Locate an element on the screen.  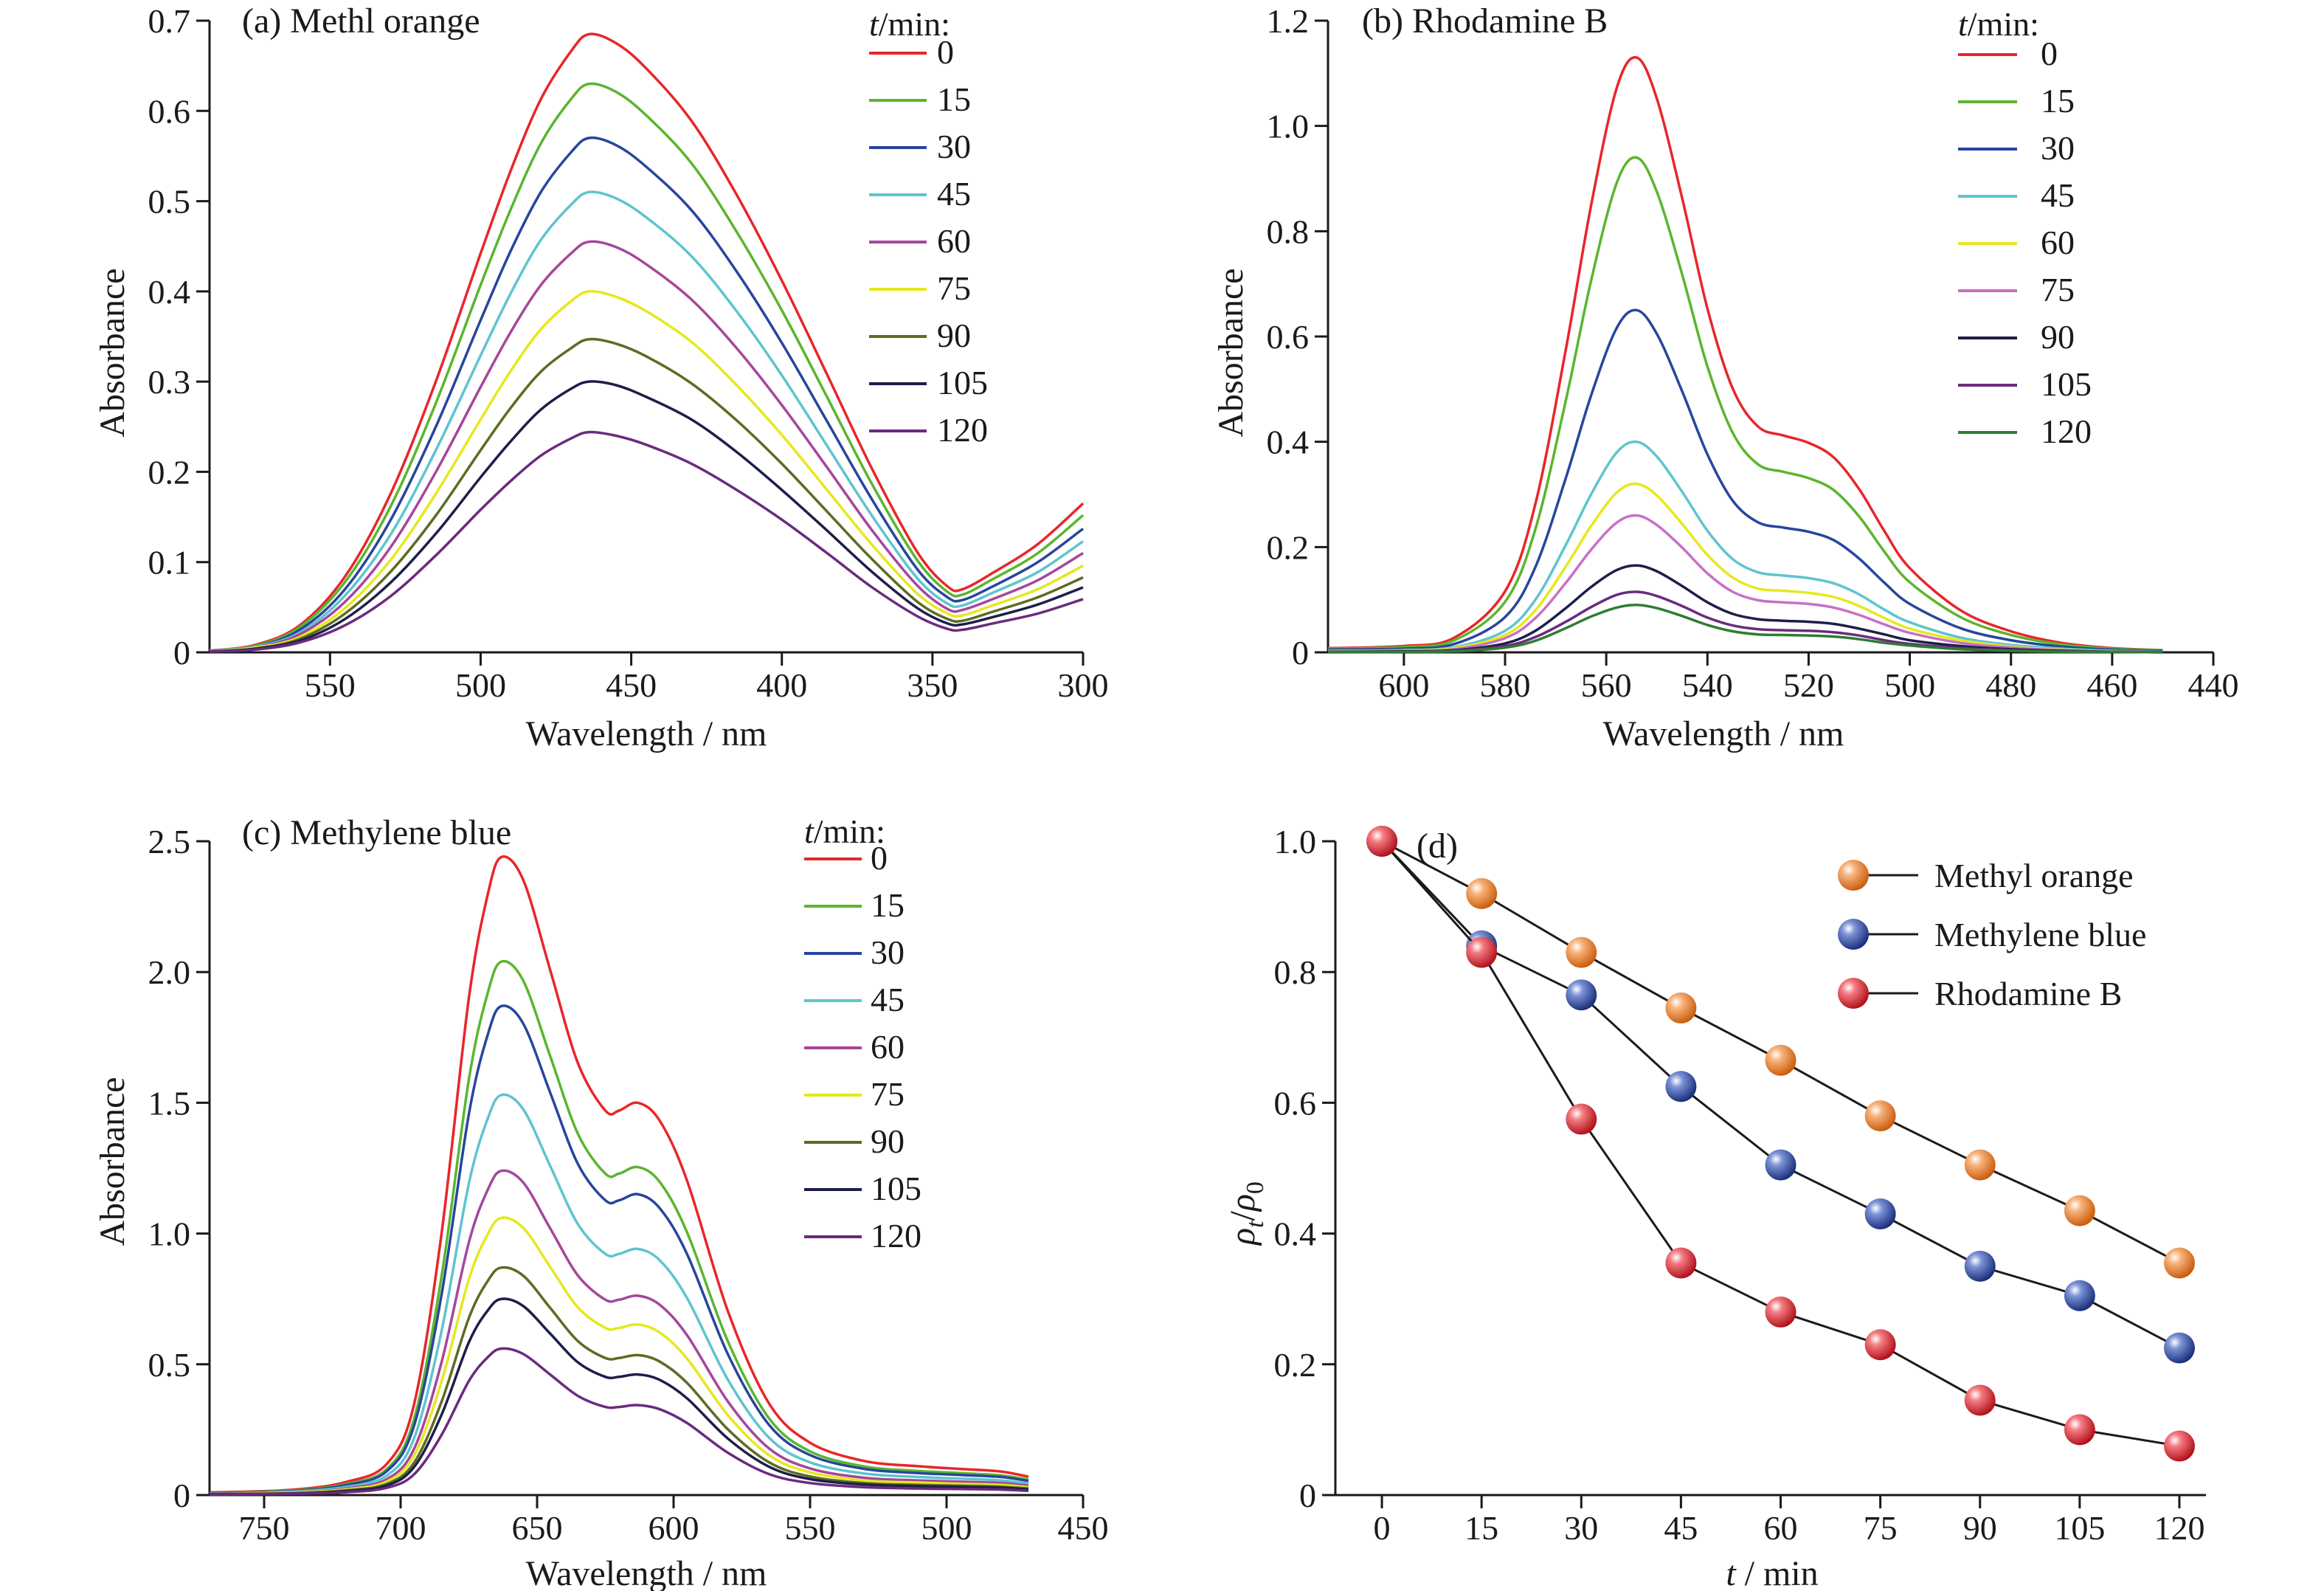
x-tick-label: 450 is located at coordinates (631, 685).